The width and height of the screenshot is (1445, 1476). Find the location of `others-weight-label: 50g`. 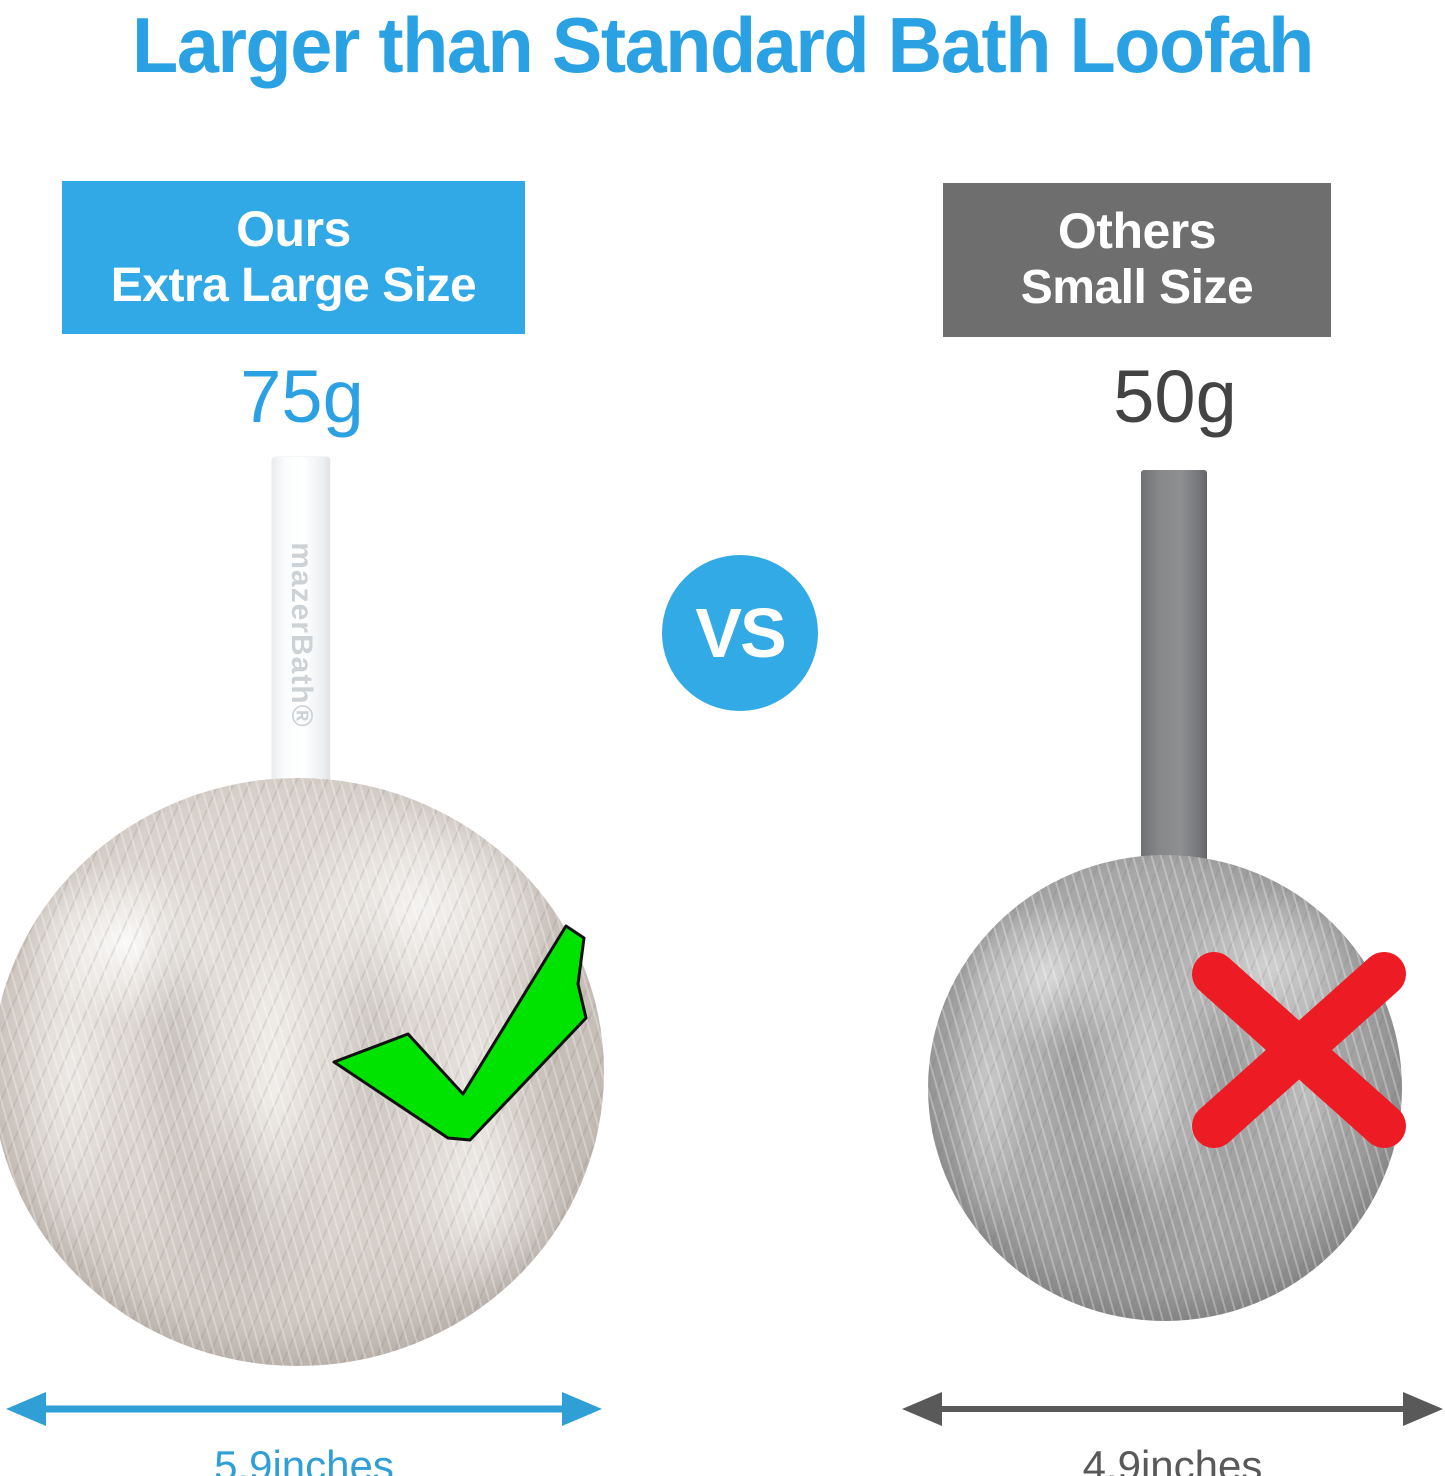

others-weight-label: 50g is located at coordinates (1175, 396).